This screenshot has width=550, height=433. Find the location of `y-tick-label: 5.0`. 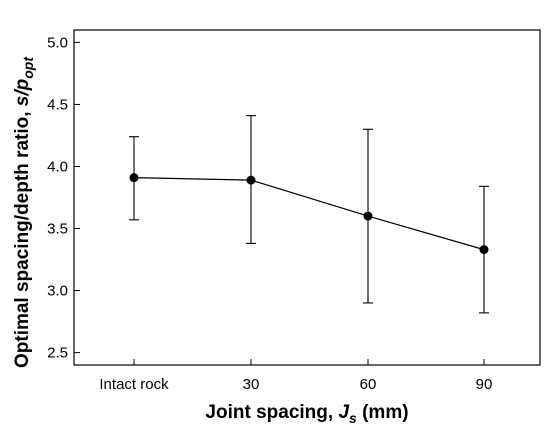

y-tick-label: 5.0 is located at coordinates (57, 42).